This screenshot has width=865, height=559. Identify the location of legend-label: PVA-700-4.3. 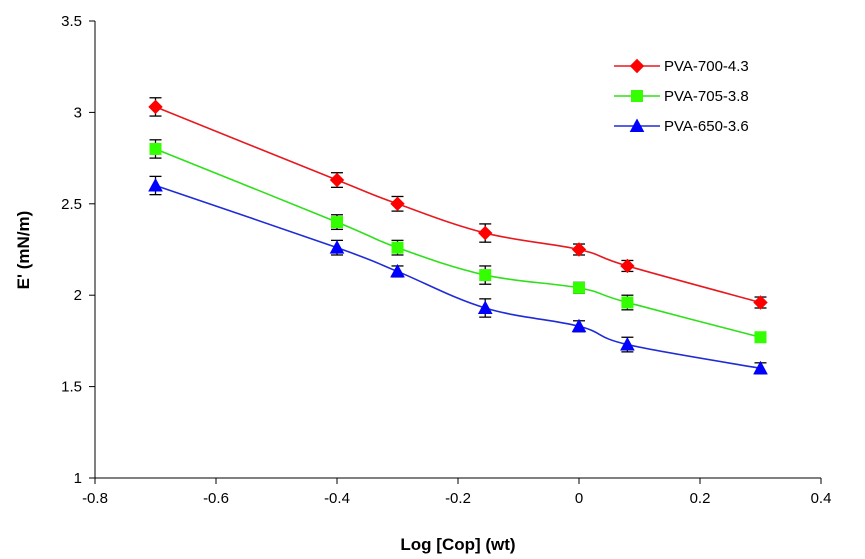
(706, 66).